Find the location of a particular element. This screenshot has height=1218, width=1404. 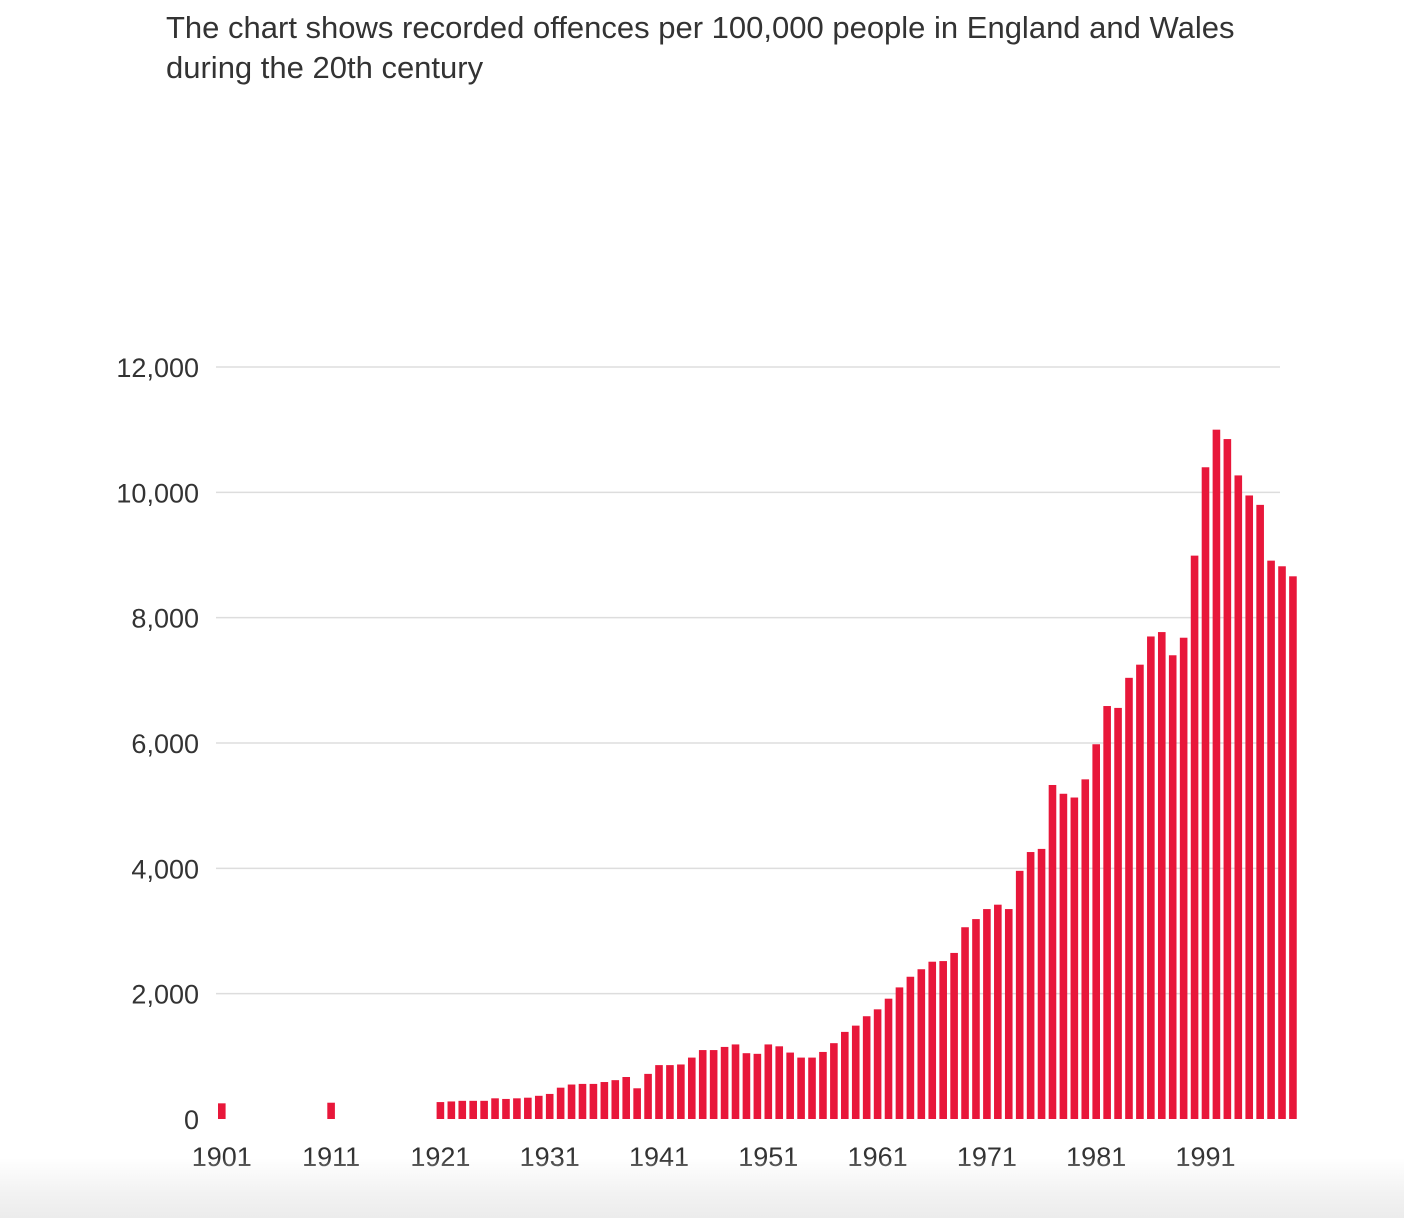

bar-1929 is located at coordinates (528, 1108).